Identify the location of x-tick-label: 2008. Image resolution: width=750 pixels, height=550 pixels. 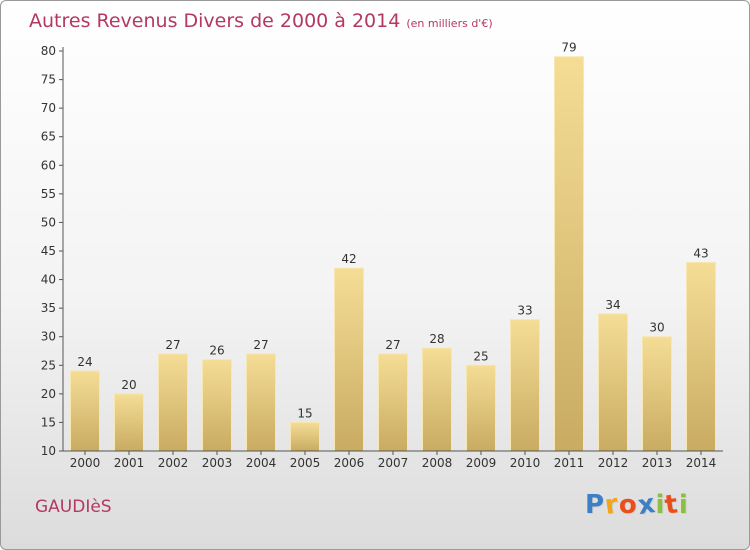
(437, 463).